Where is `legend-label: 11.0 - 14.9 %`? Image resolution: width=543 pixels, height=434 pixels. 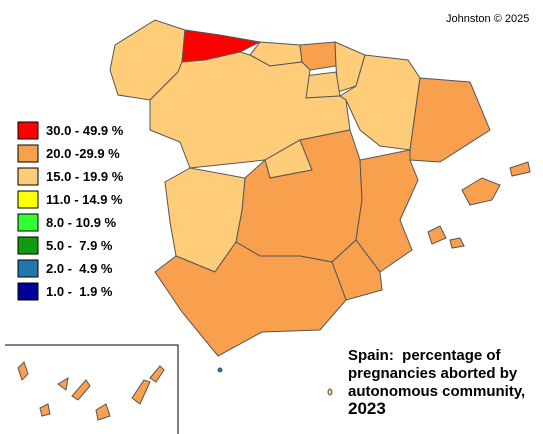
legend-label: 11.0 - 14.9 % is located at coordinates (84, 199).